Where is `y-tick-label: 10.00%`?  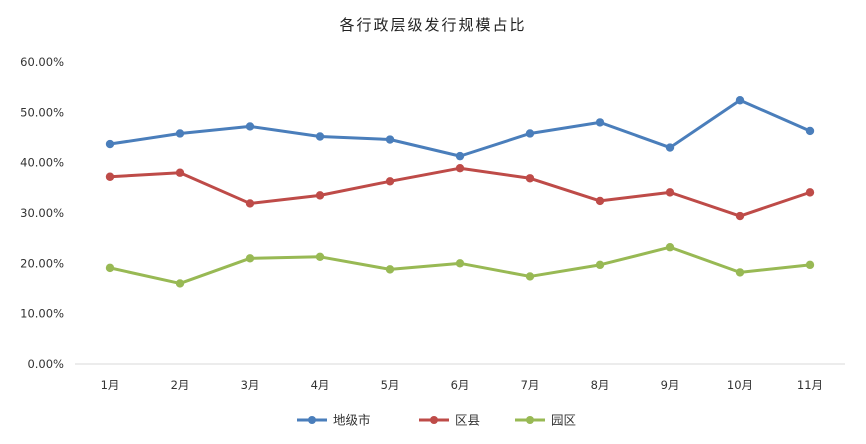
y-tick-label: 10.00% is located at coordinates (42, 314).